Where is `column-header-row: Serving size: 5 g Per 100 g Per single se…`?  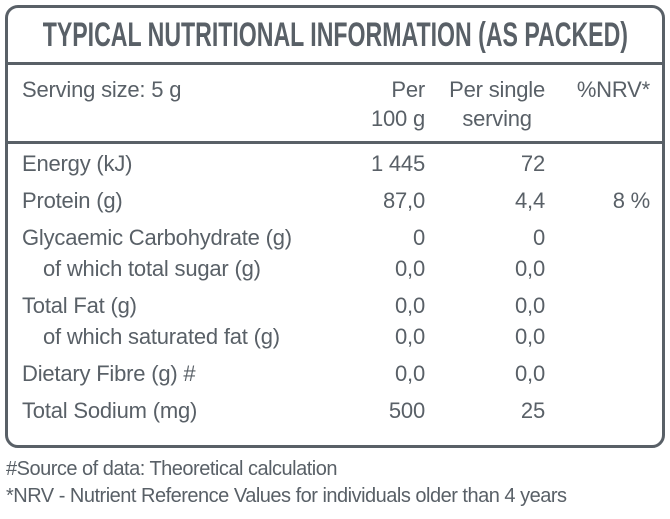
column-header-row: Serving size: 5 g Per 100 g Per single se… is located at coordinates (335, 104).